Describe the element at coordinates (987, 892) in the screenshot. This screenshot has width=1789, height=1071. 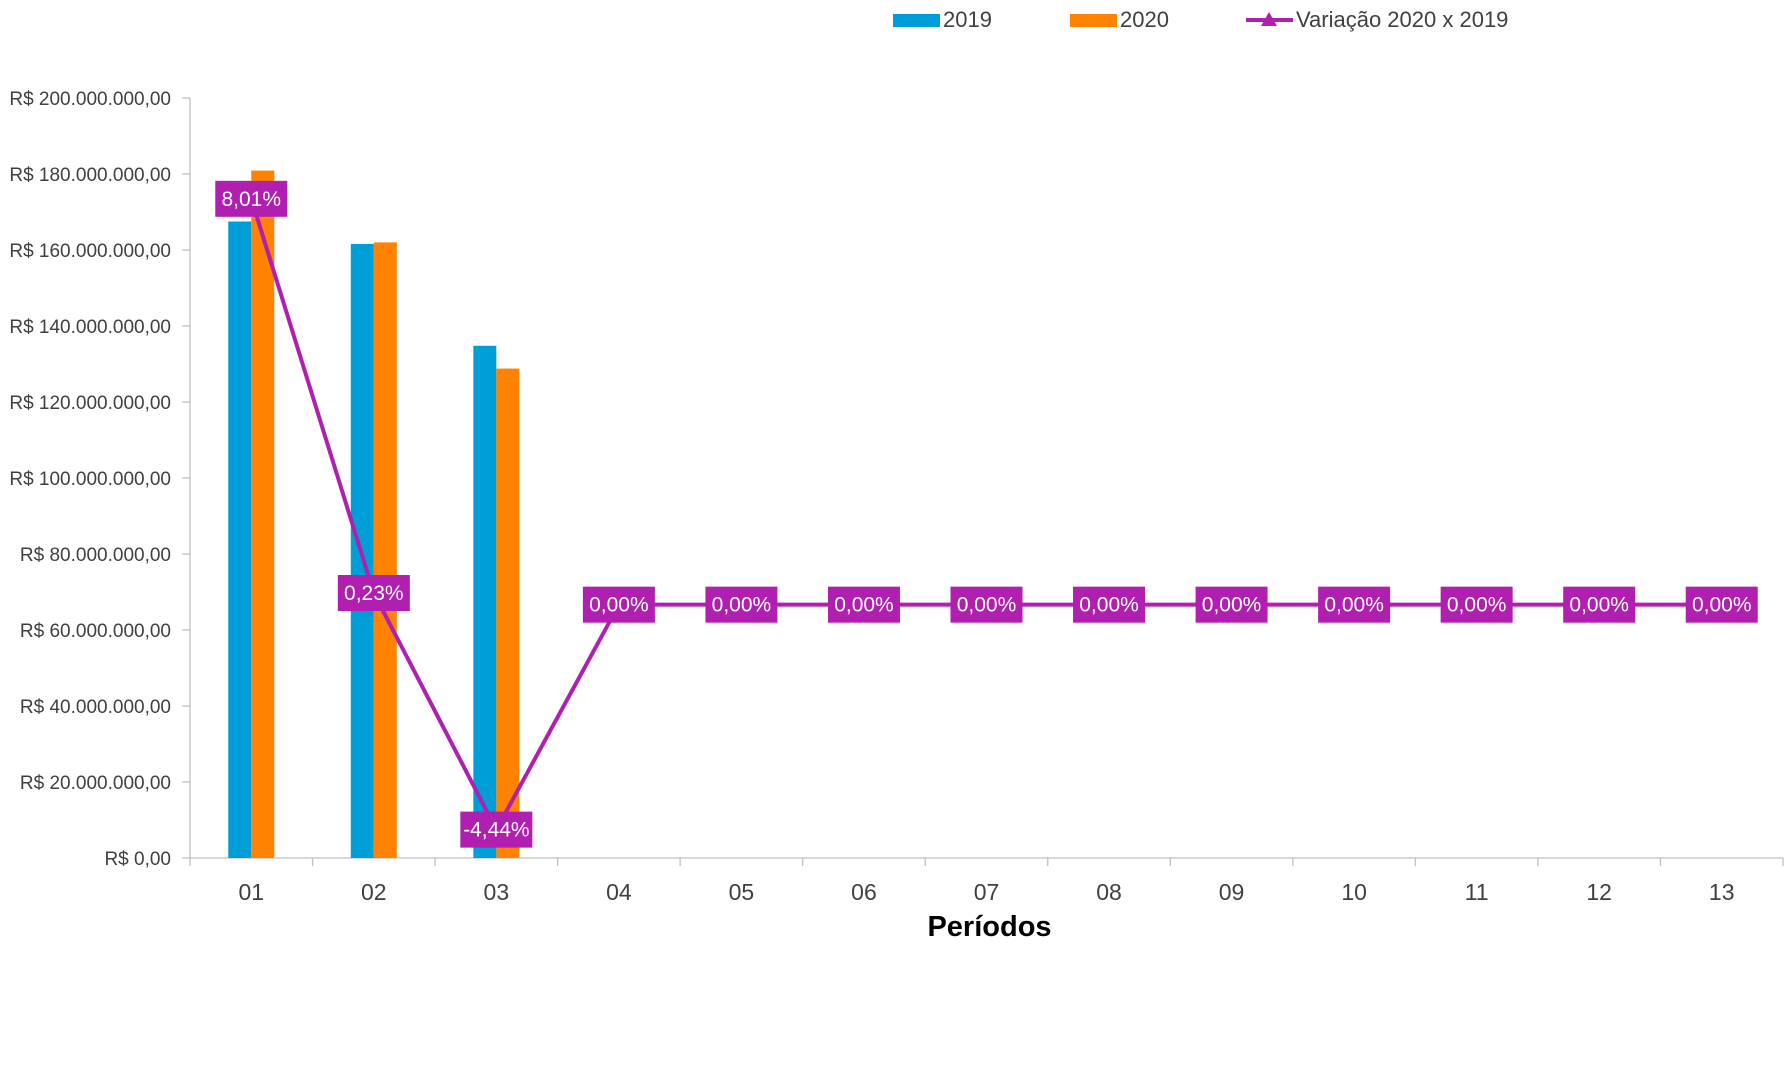
I see `x-tick-label: 07` at that location.